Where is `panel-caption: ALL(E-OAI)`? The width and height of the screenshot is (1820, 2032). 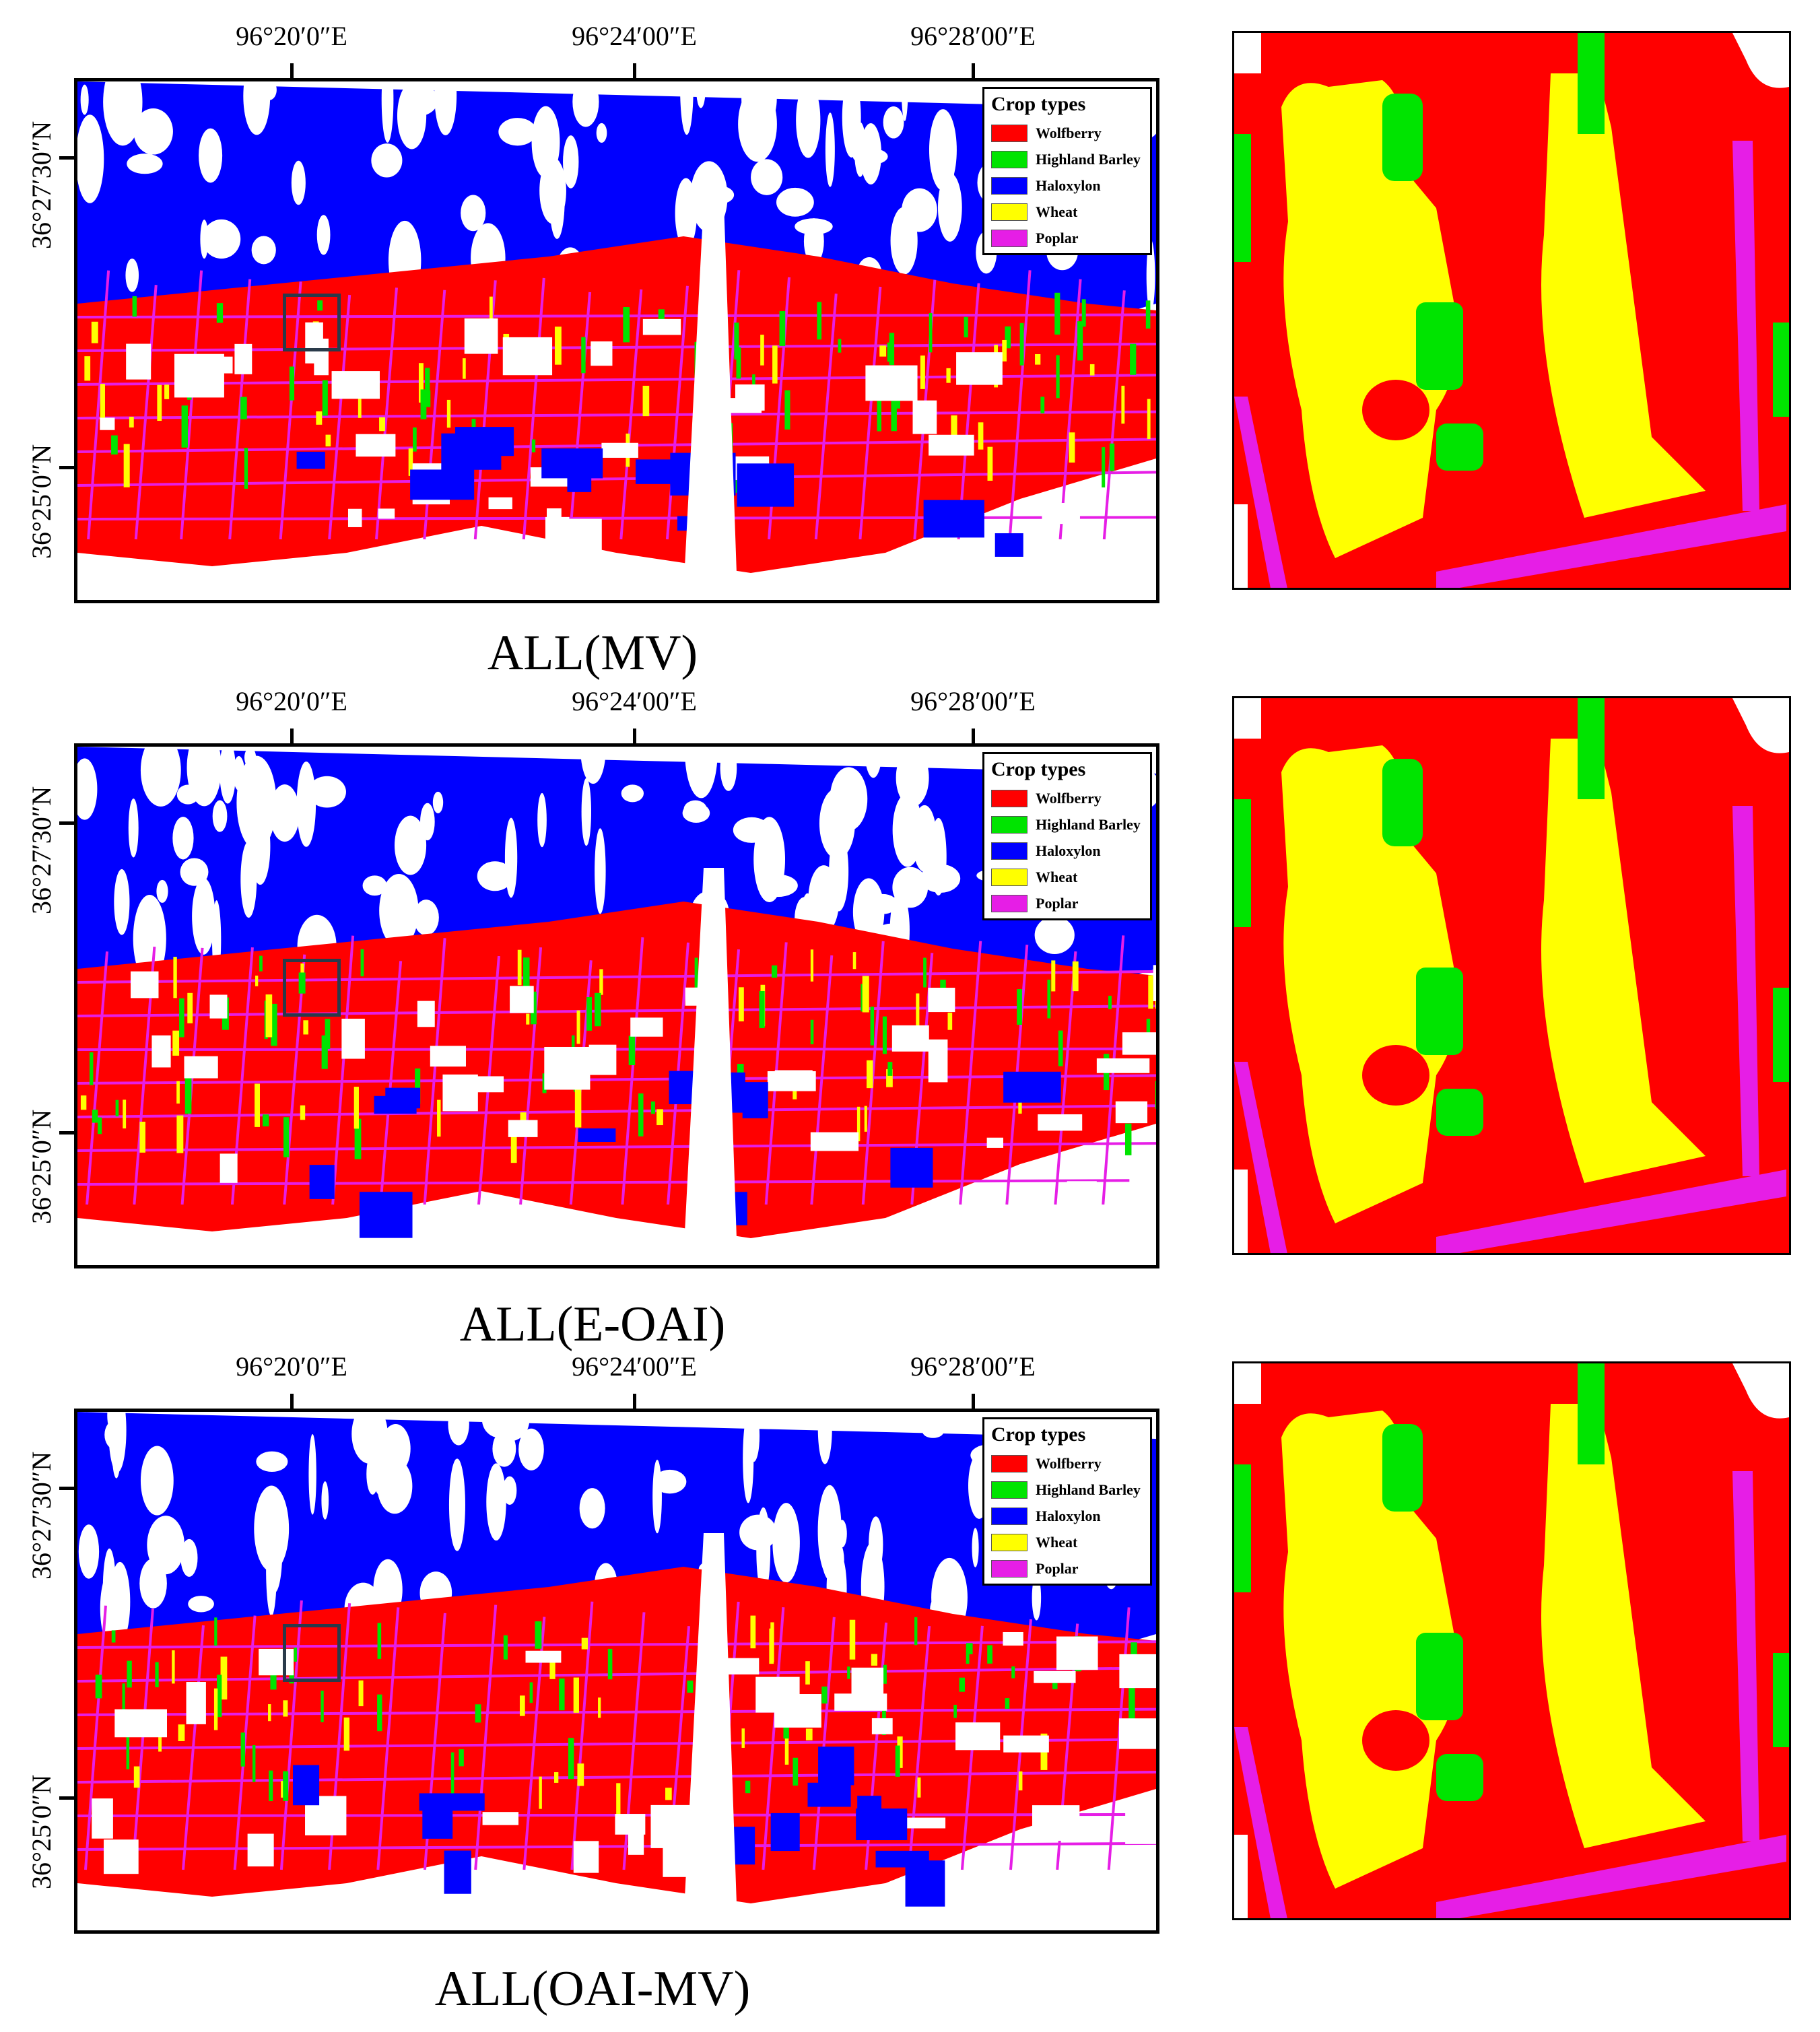
panel-caption: ALL(E-OAI) is located at coordinates (592, 1324).